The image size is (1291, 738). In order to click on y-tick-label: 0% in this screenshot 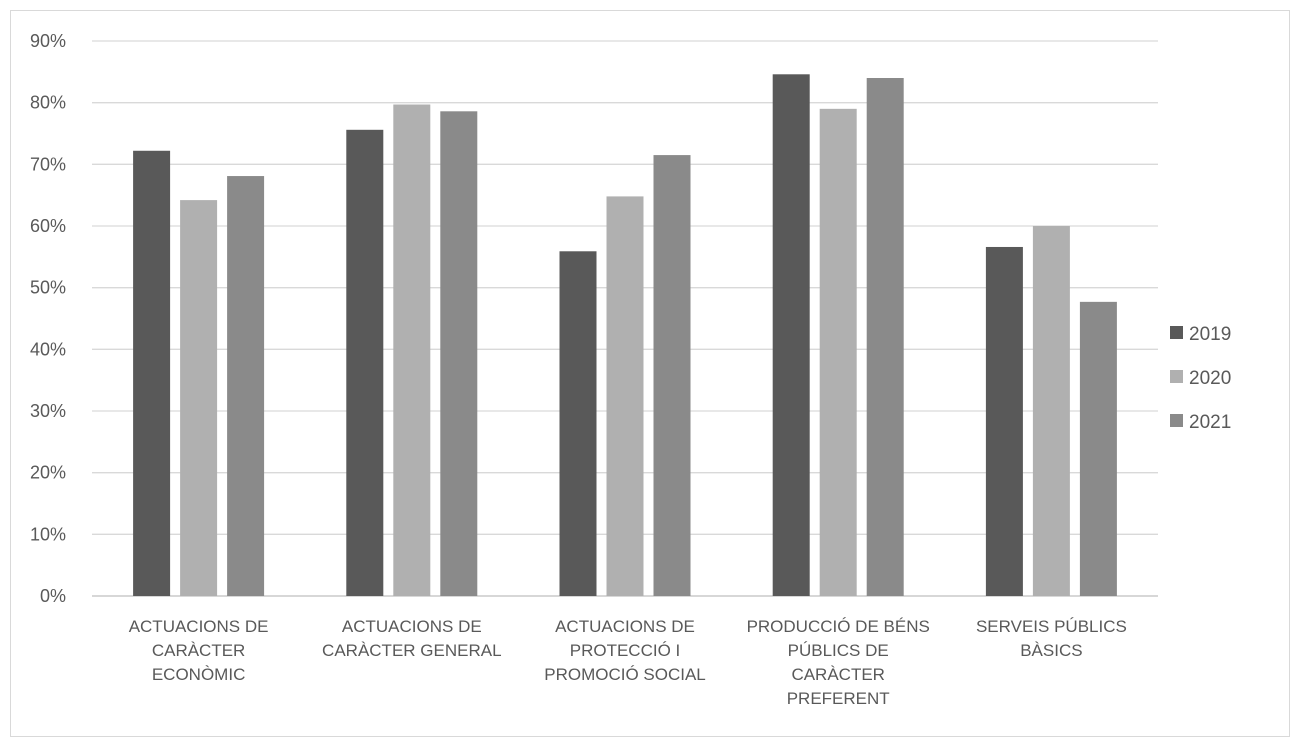, I will do `click(53, 596)`.